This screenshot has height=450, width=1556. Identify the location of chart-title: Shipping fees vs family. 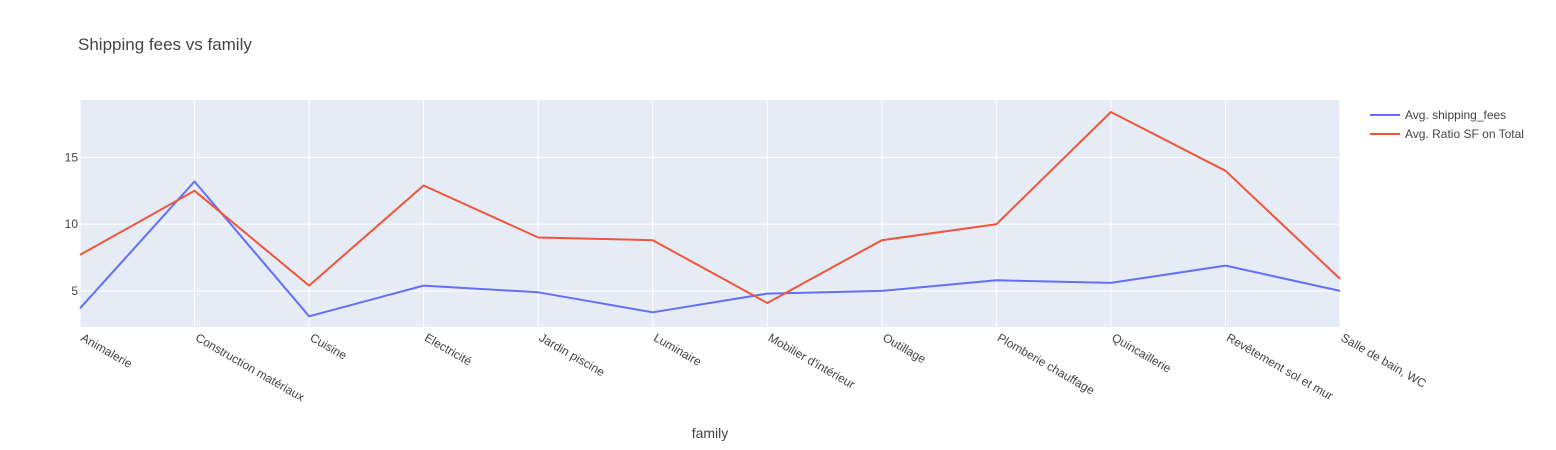
(165, 44).